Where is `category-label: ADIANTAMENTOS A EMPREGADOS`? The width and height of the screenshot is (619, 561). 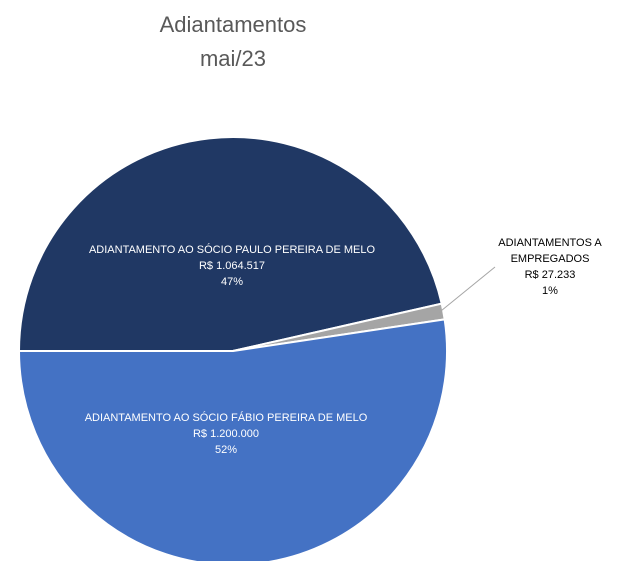 category-label: ADIANTAMENTOS A EMPREGADOS is located at coordinates (550, 251).